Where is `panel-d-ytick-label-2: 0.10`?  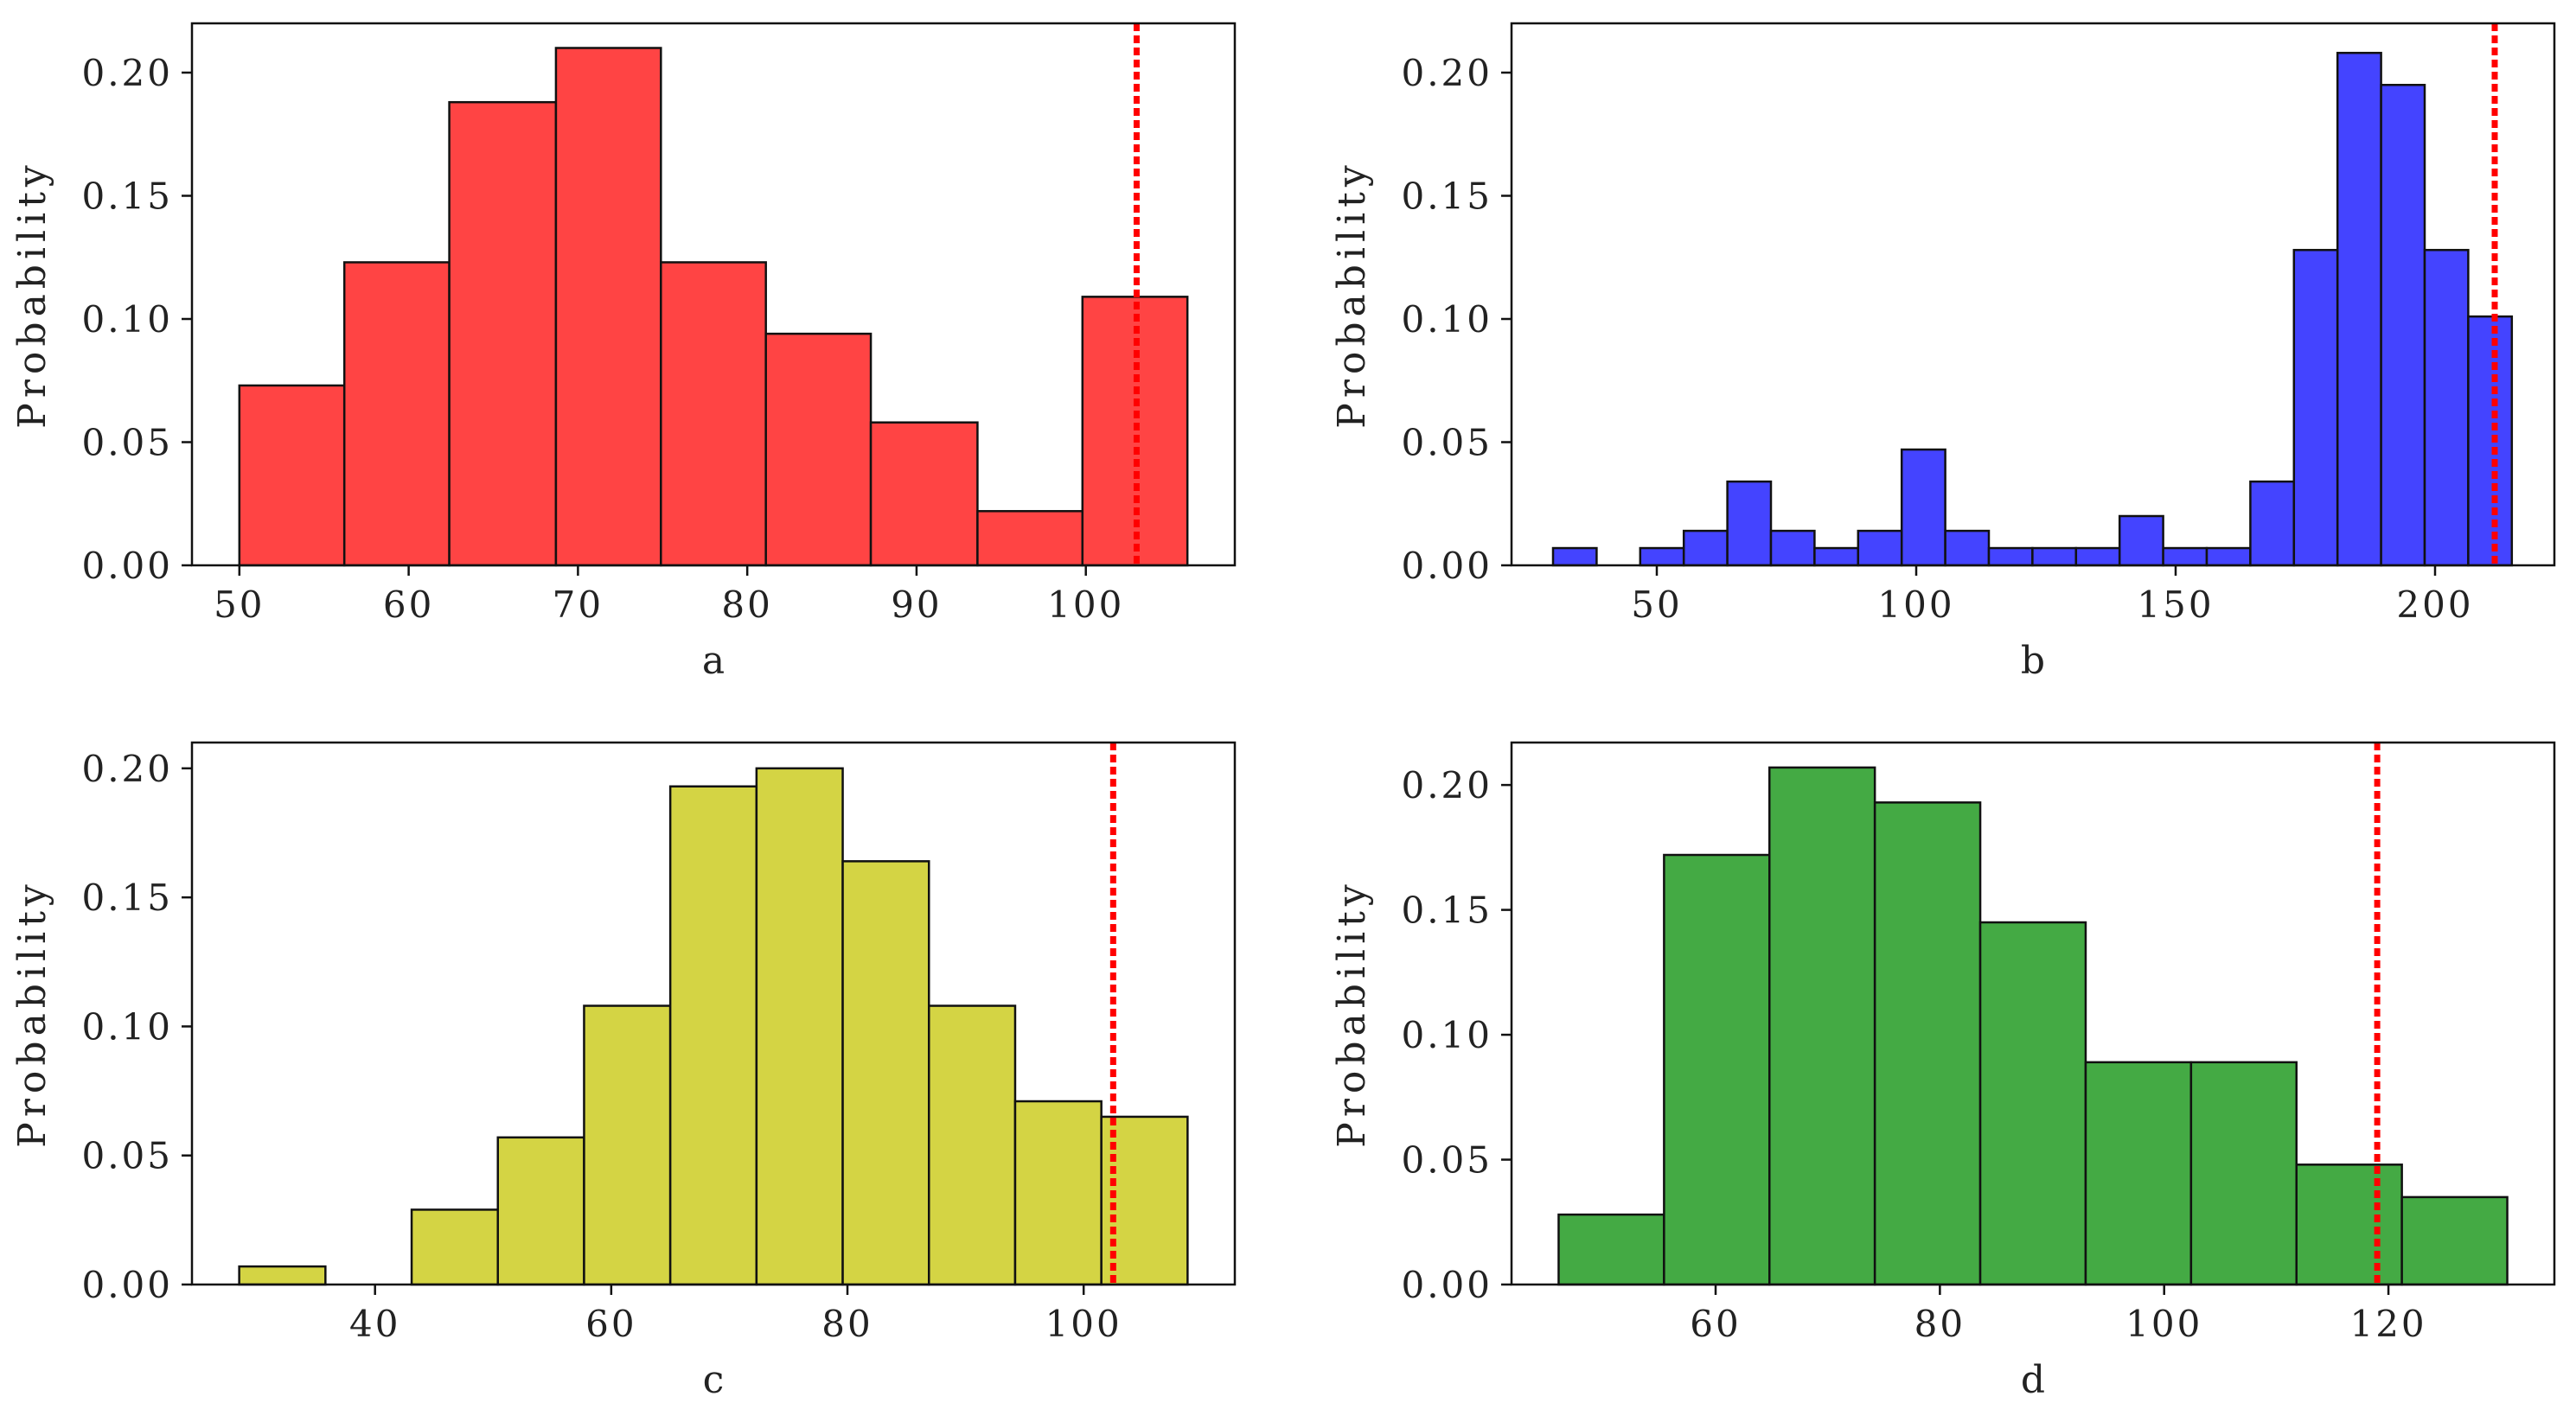 panel-d-ytick-label-2: 0.10 is located at coordinates (1447, 1035).